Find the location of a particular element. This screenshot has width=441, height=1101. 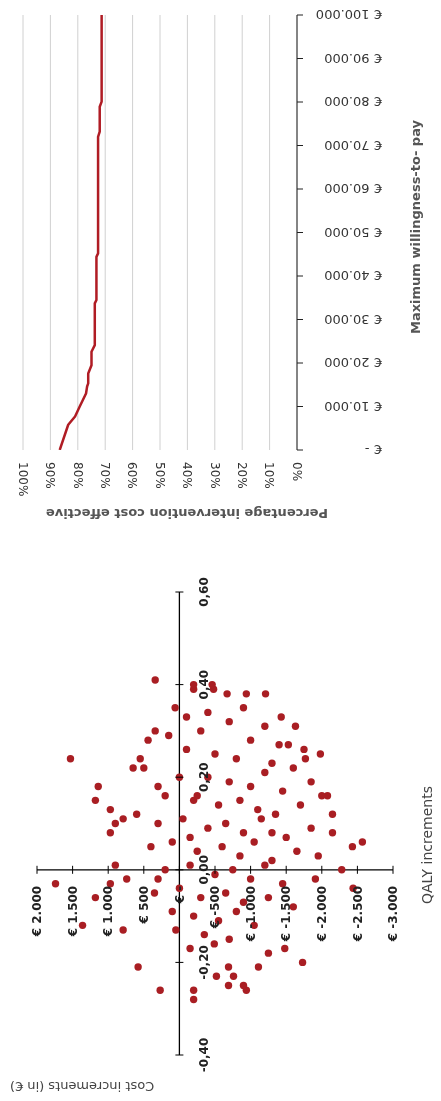

x-tick-label: € 2.000 is located at coordinates (37, 911).